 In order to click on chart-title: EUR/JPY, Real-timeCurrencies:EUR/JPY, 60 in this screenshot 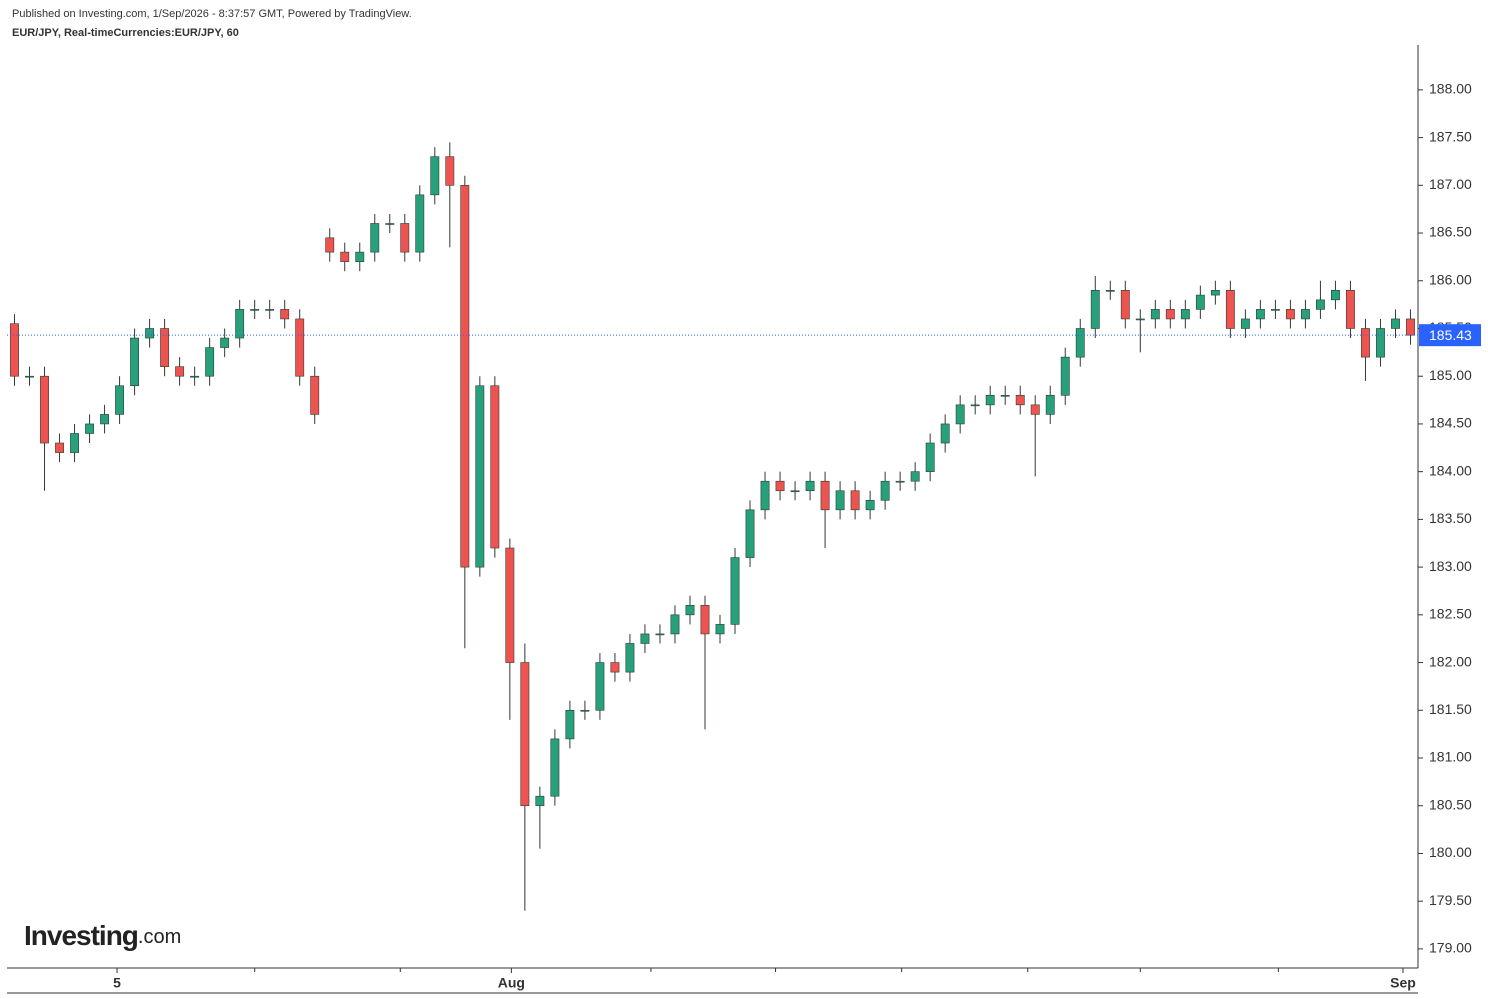, I will do `click(125, 33)`.